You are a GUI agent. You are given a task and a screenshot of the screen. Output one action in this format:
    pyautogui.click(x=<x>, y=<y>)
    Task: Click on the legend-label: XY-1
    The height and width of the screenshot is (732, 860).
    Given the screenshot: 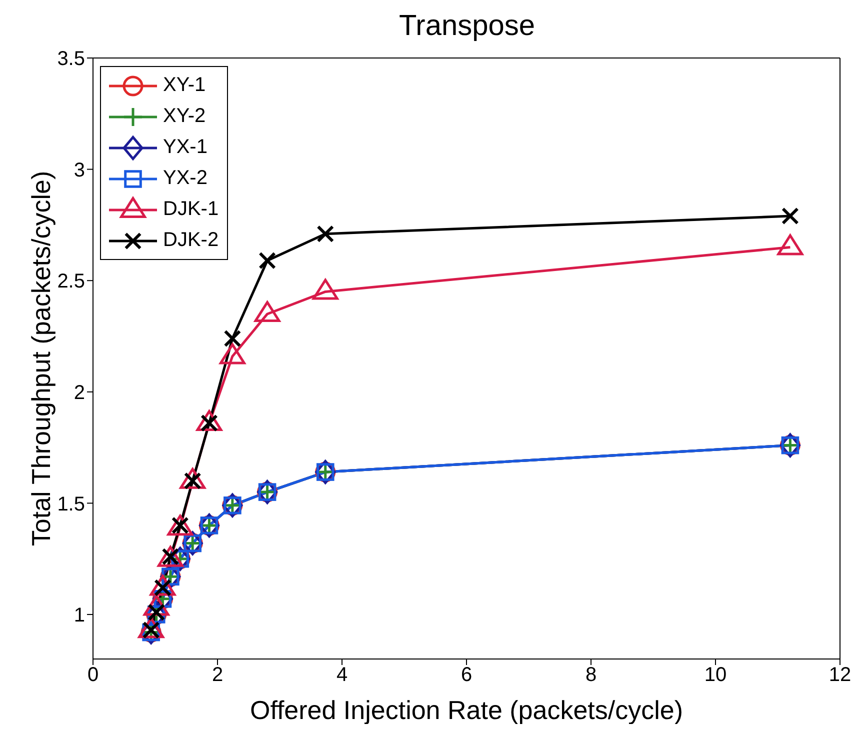 What is the action you would take?
    pyautogui.click(x=184, y=85)
    